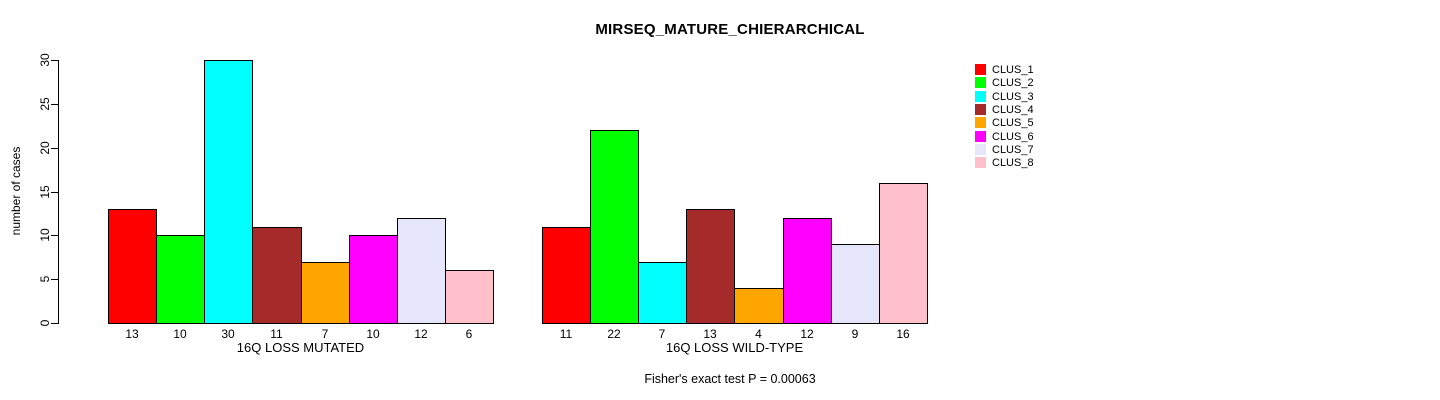  What do you see at coordinates (45, 323) in the screenshot?
I see `y-axis-tick-label: 0` at bounding box center [45, 323].